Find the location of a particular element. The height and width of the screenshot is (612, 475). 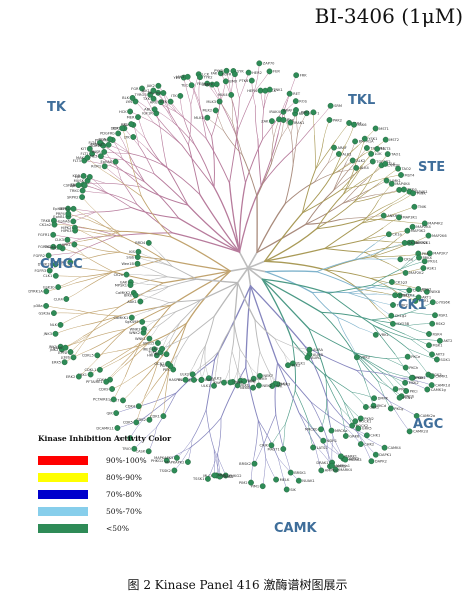

kinase-label: TIE2 is located at coordinates (93, 157).